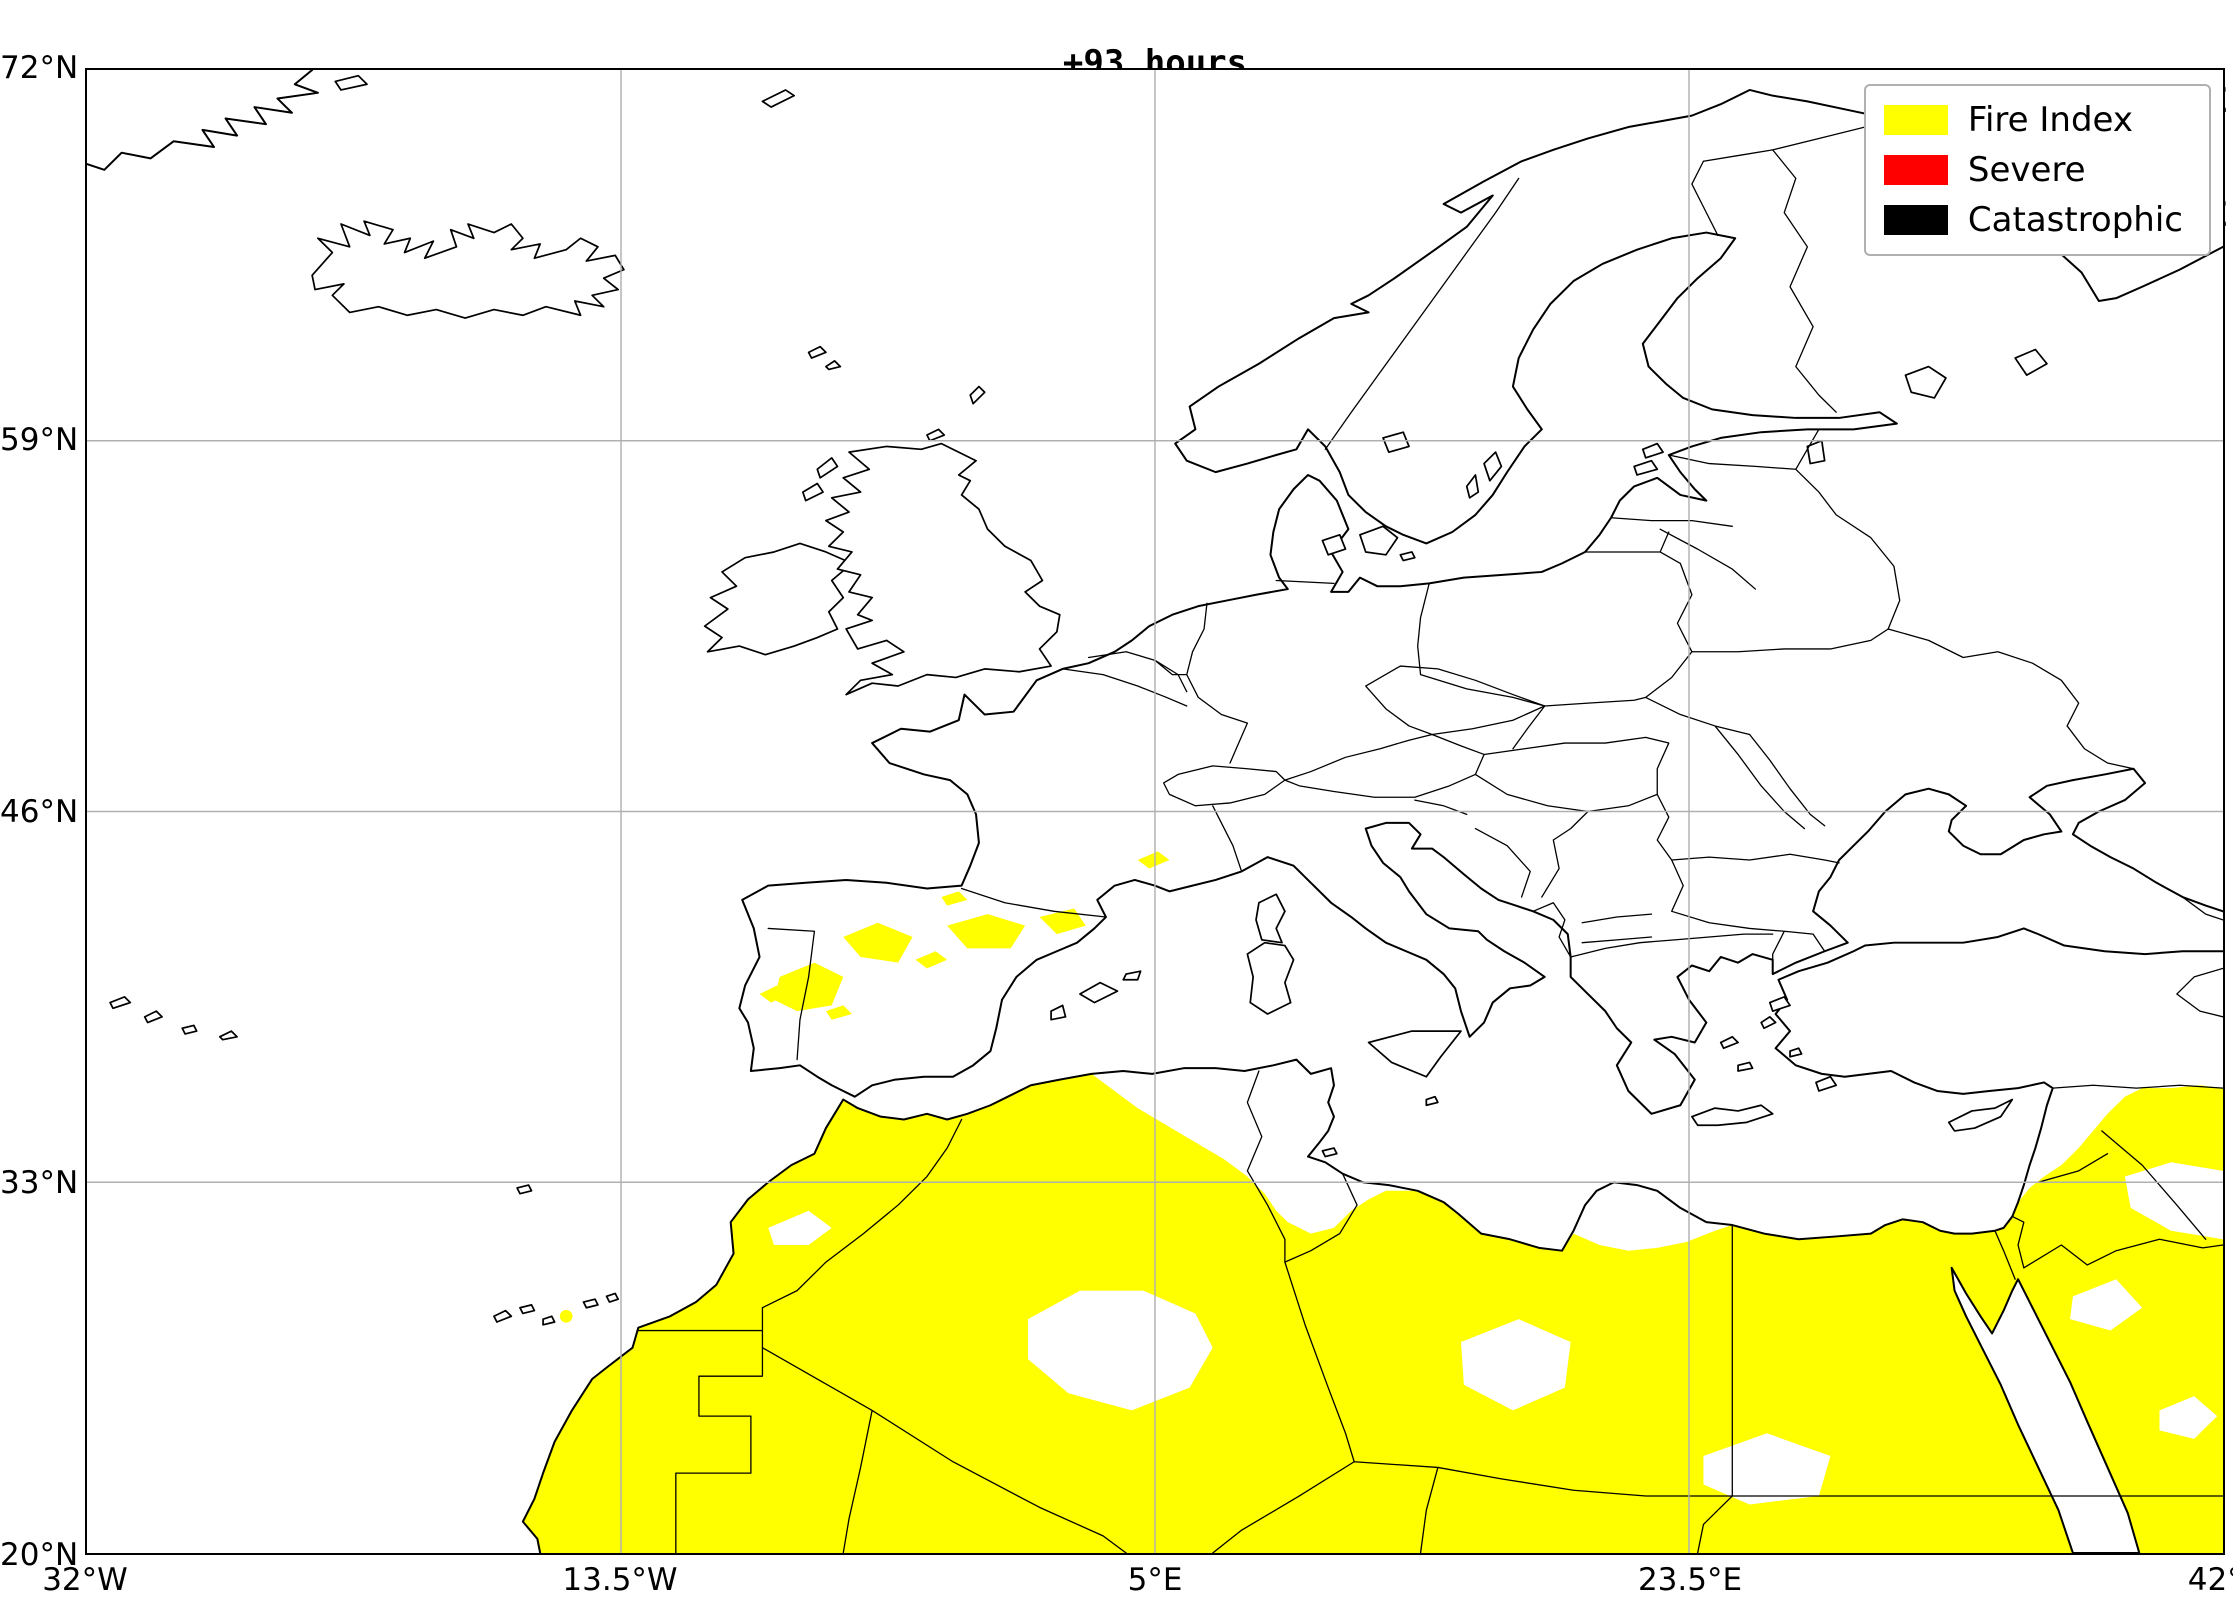  Describe the element at coordinates (2005, 1255) in the screenshot. I see `border-israel-egypt` at that location.